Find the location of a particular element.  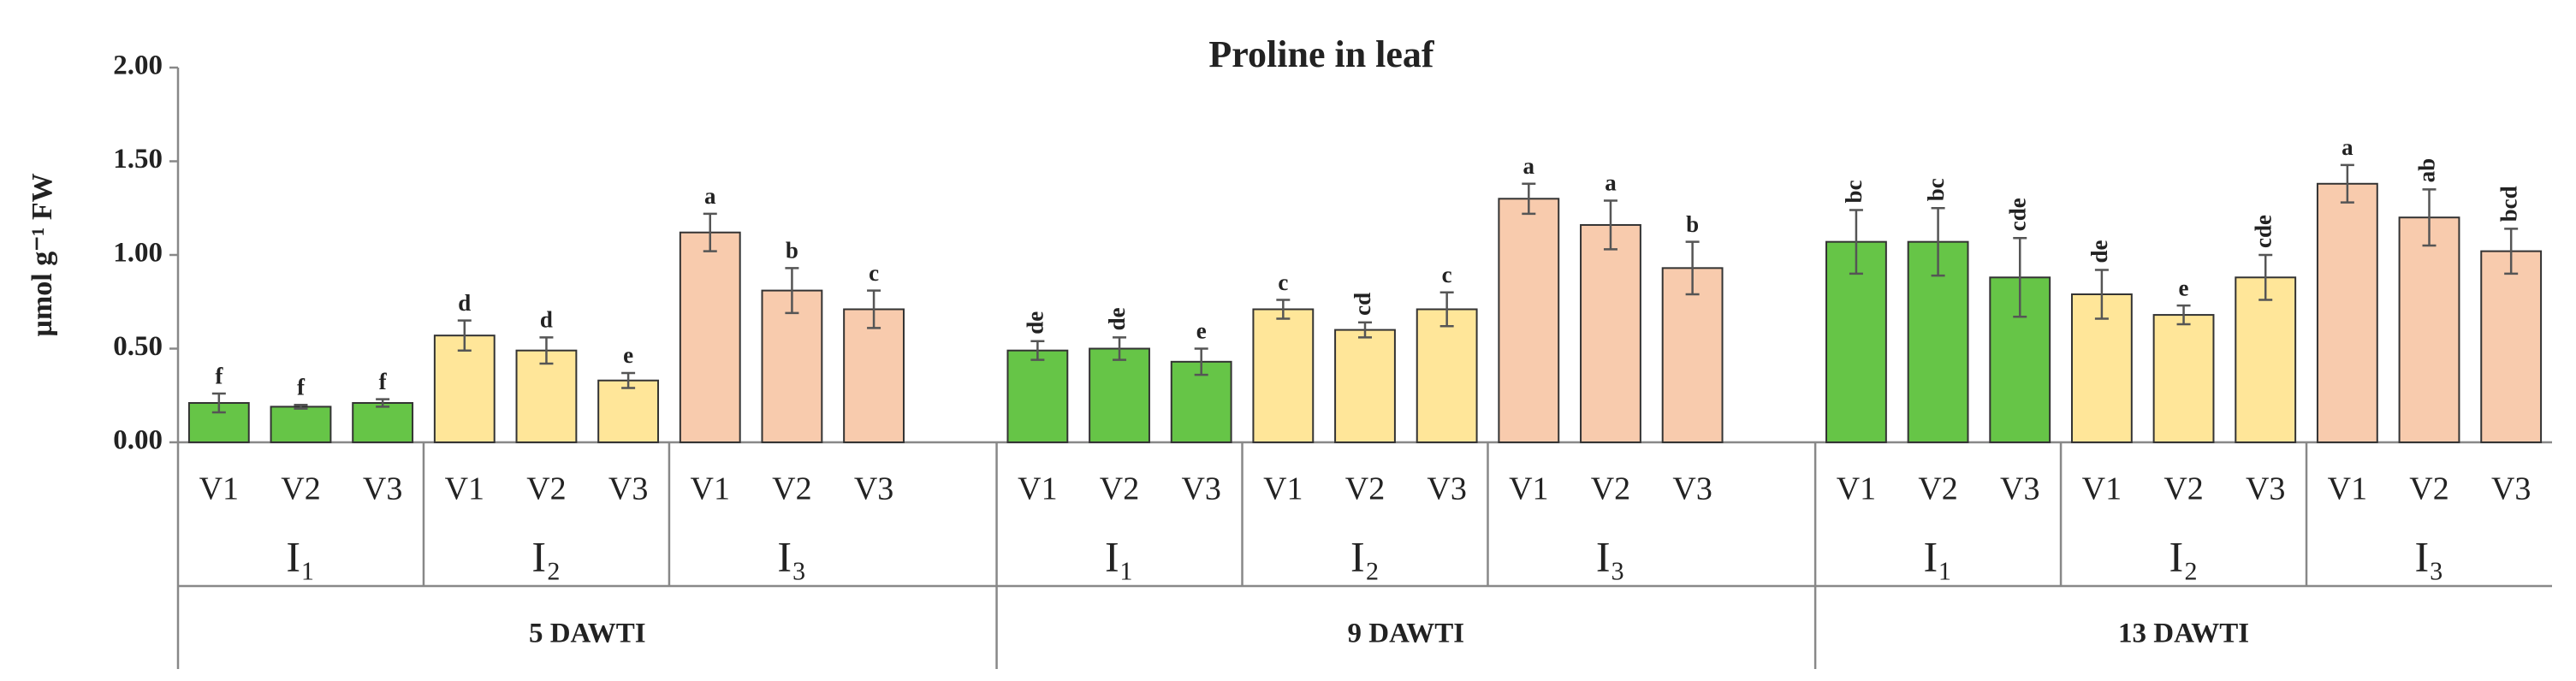

y-tick-label: 0.00 is located at coordinates (138, 440).